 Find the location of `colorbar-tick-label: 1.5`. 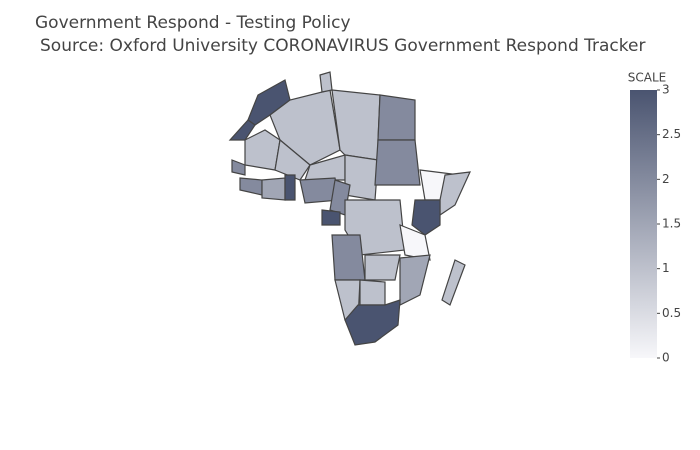

colorbar-tick-label: 1.5 is located at coordinates (671, 224).